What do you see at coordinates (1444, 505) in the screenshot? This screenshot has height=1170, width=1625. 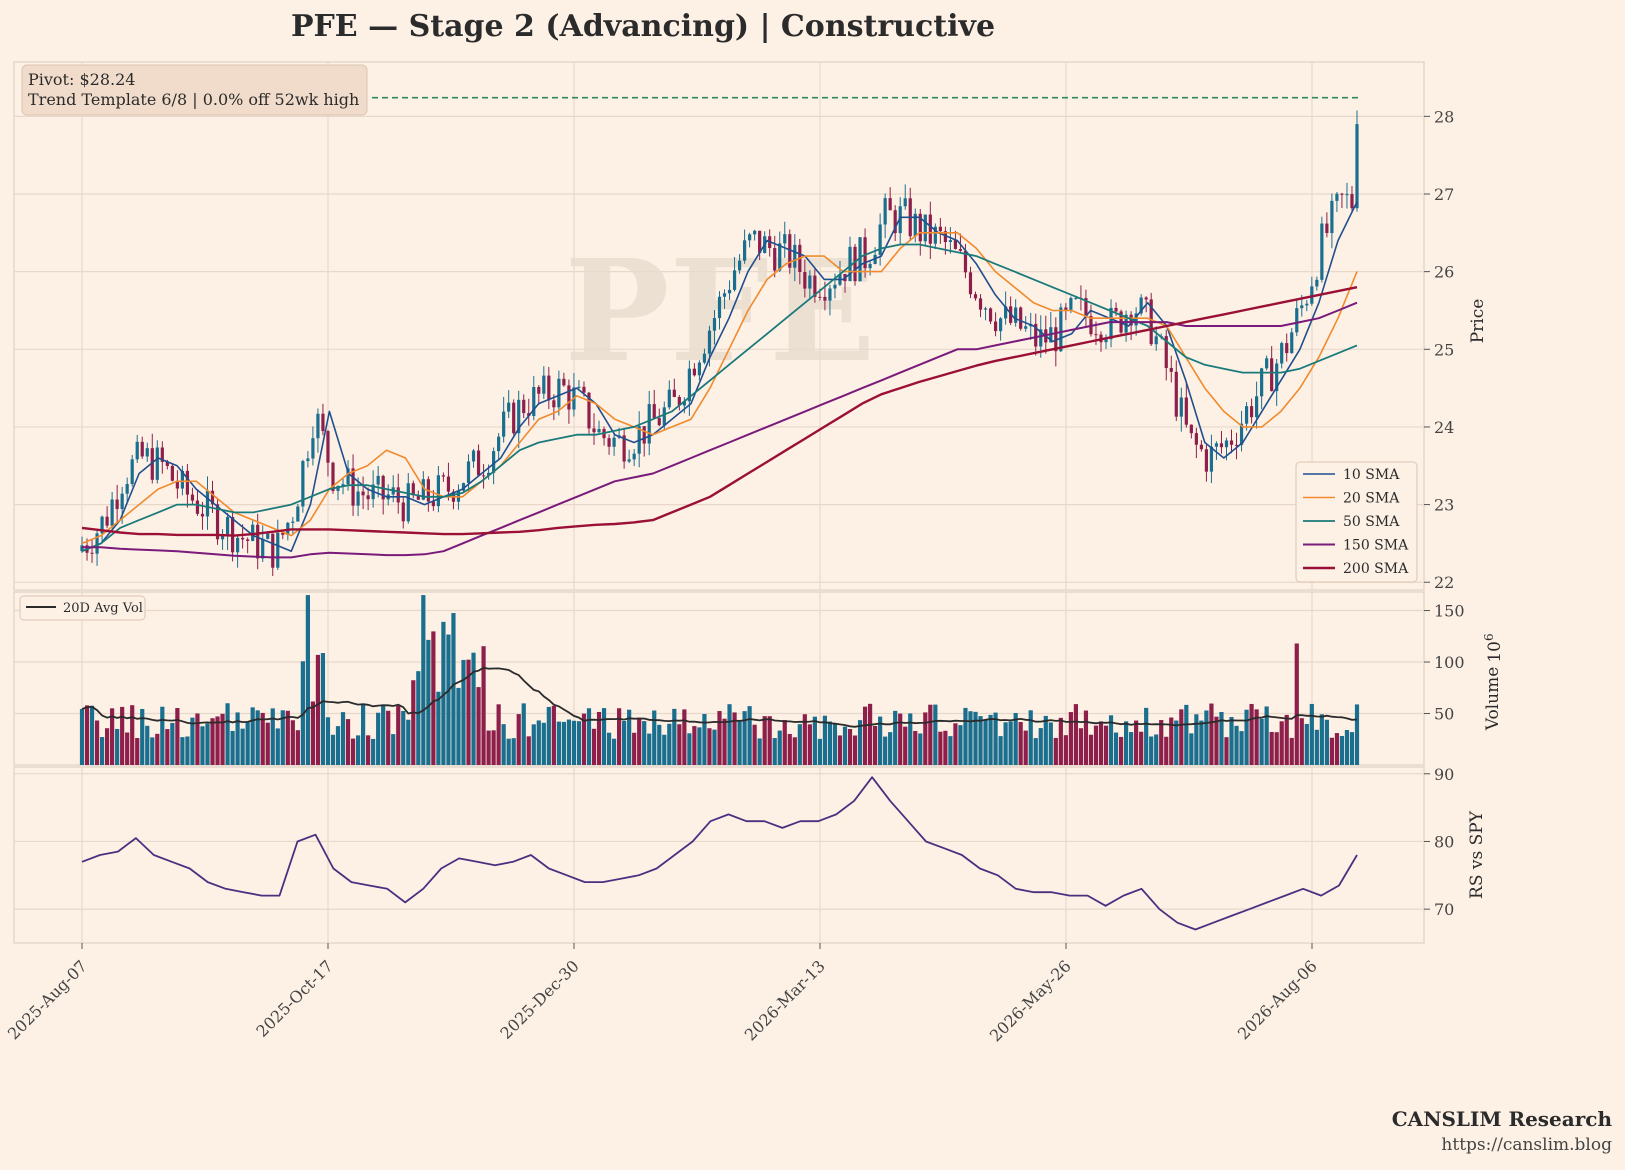 I see `price-tick-label: 23` at bounding box center [1444, 505].